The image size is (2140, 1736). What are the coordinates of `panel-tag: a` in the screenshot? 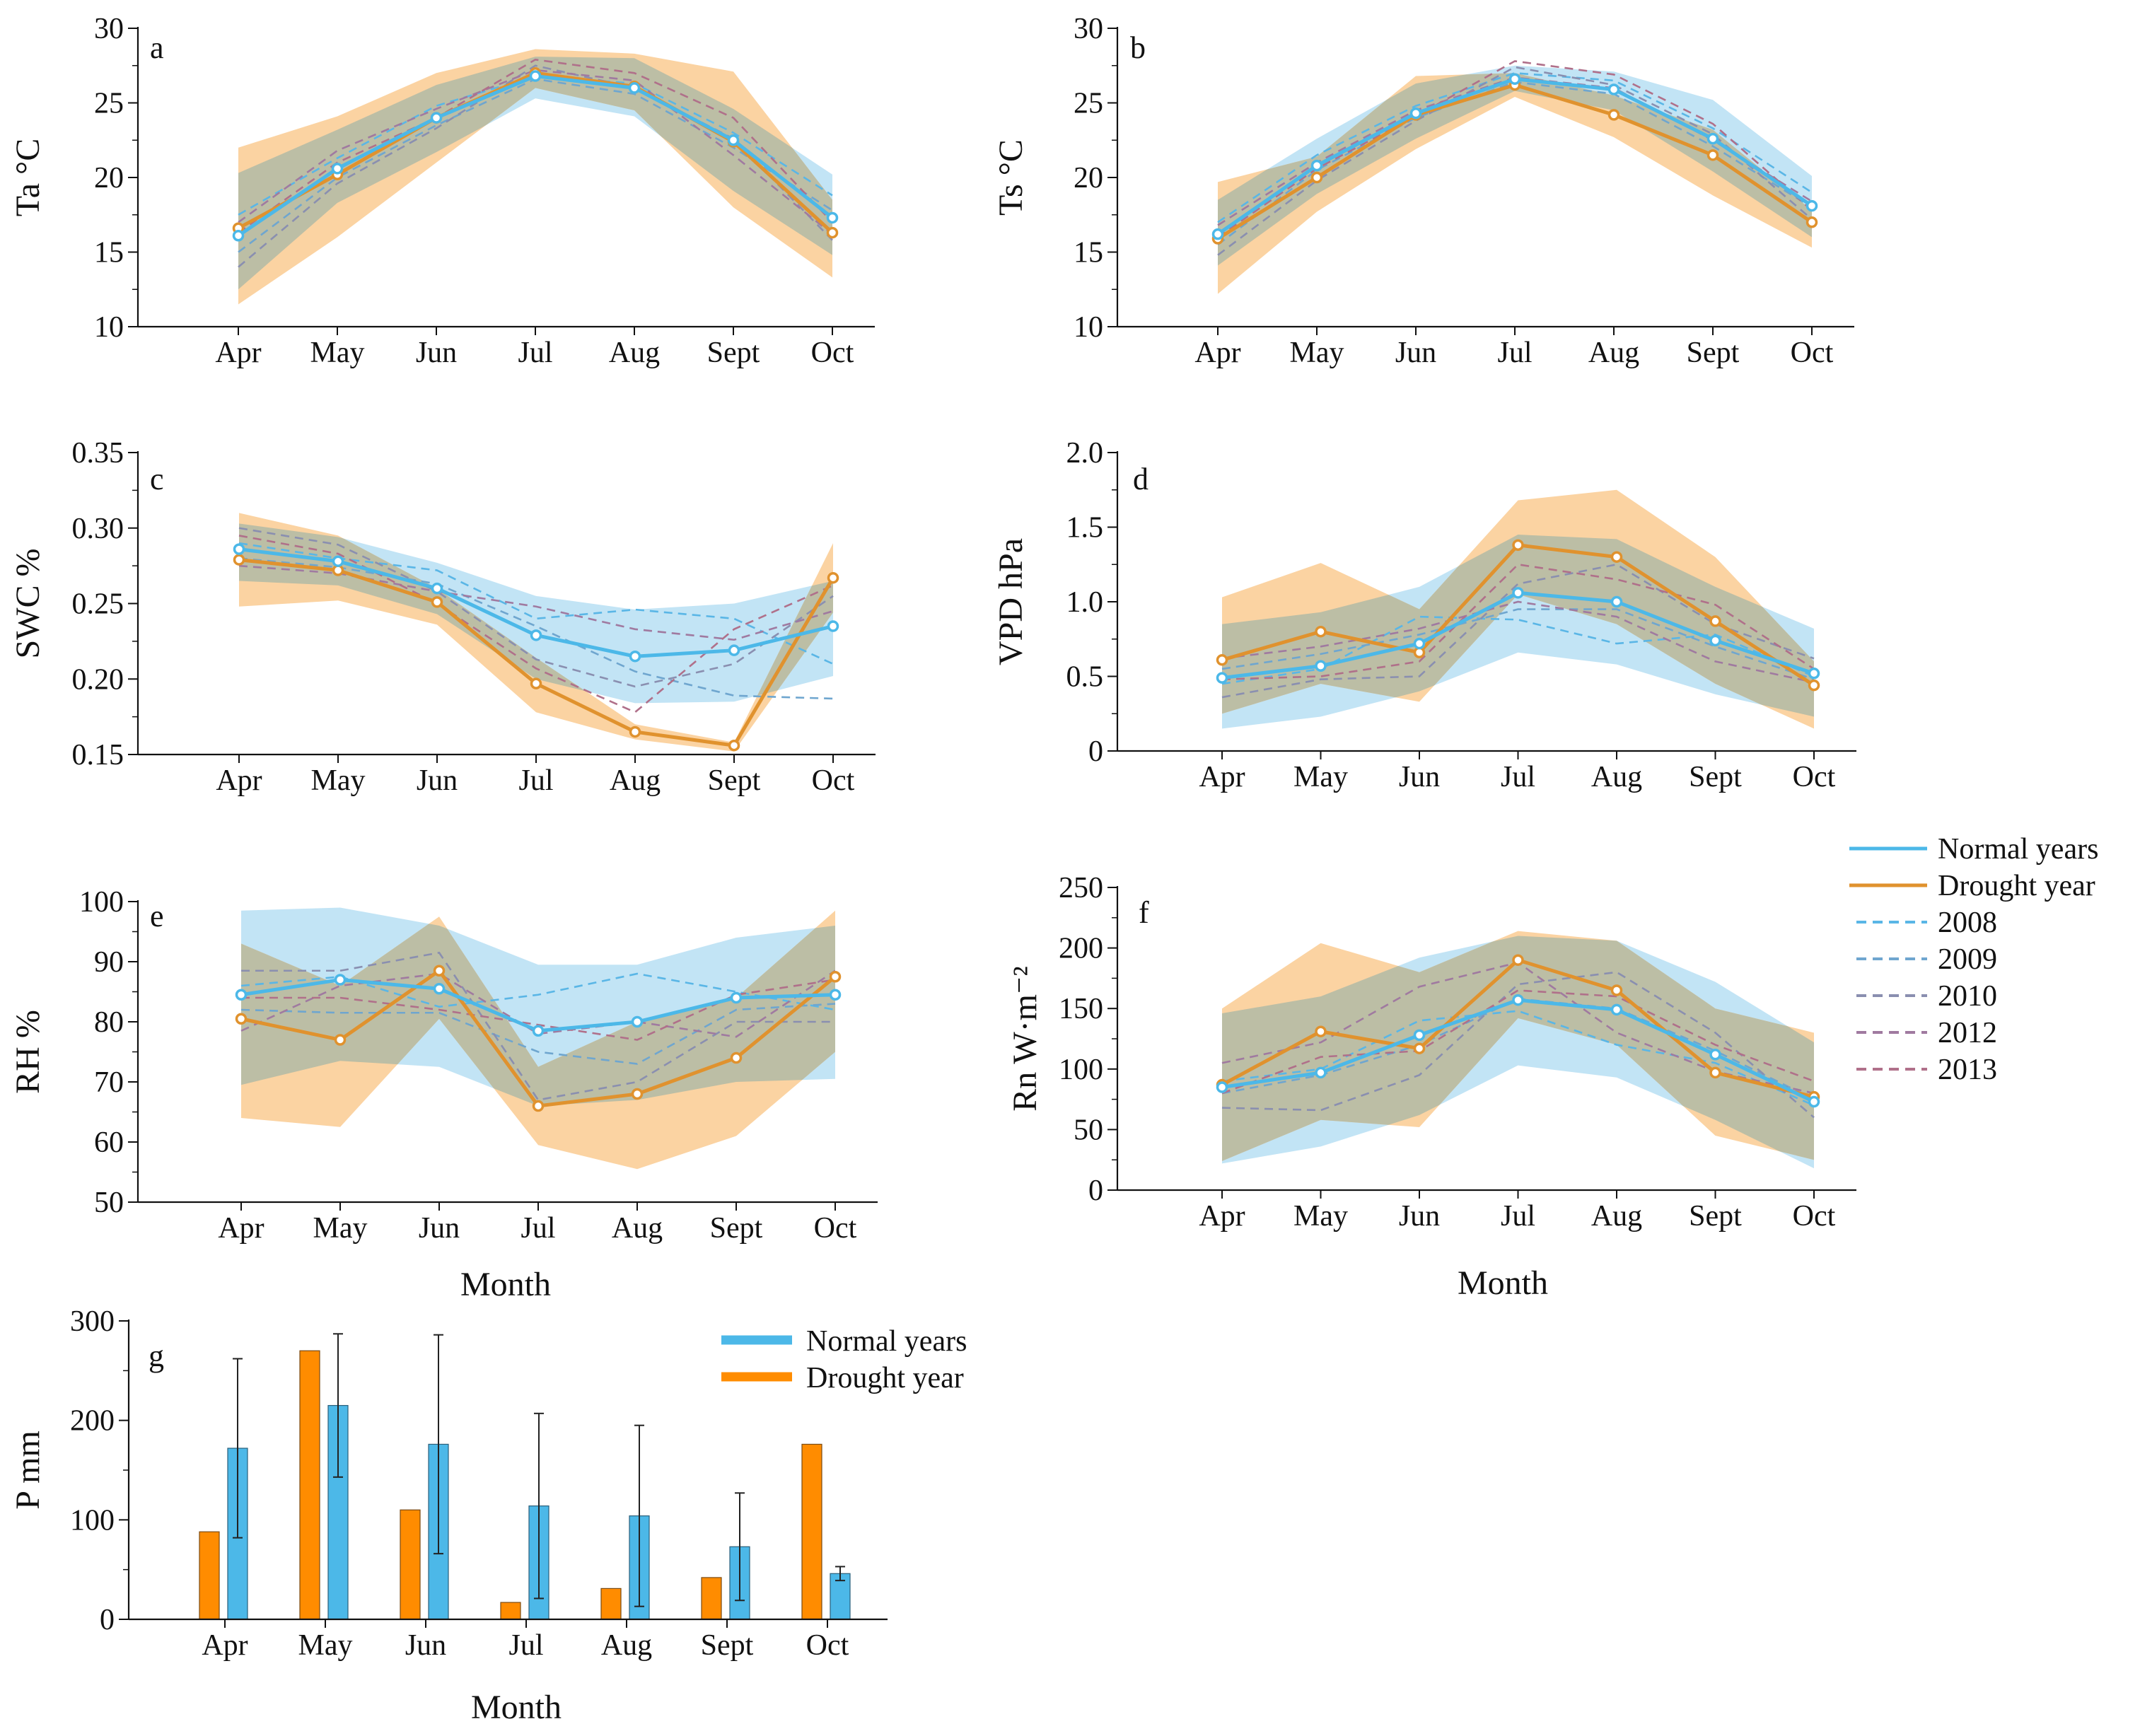 It's located at (157, 47).